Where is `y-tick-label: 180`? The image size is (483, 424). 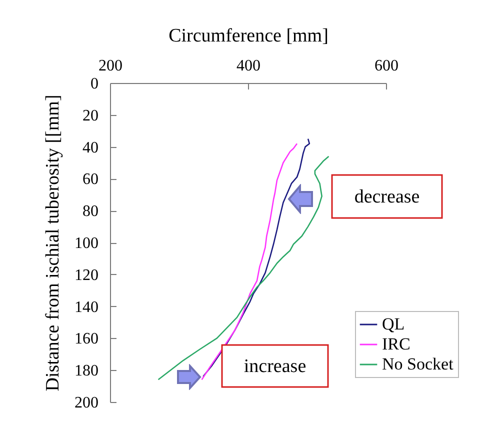 y-tick-label: 180 is located at coordinates (86, 371).